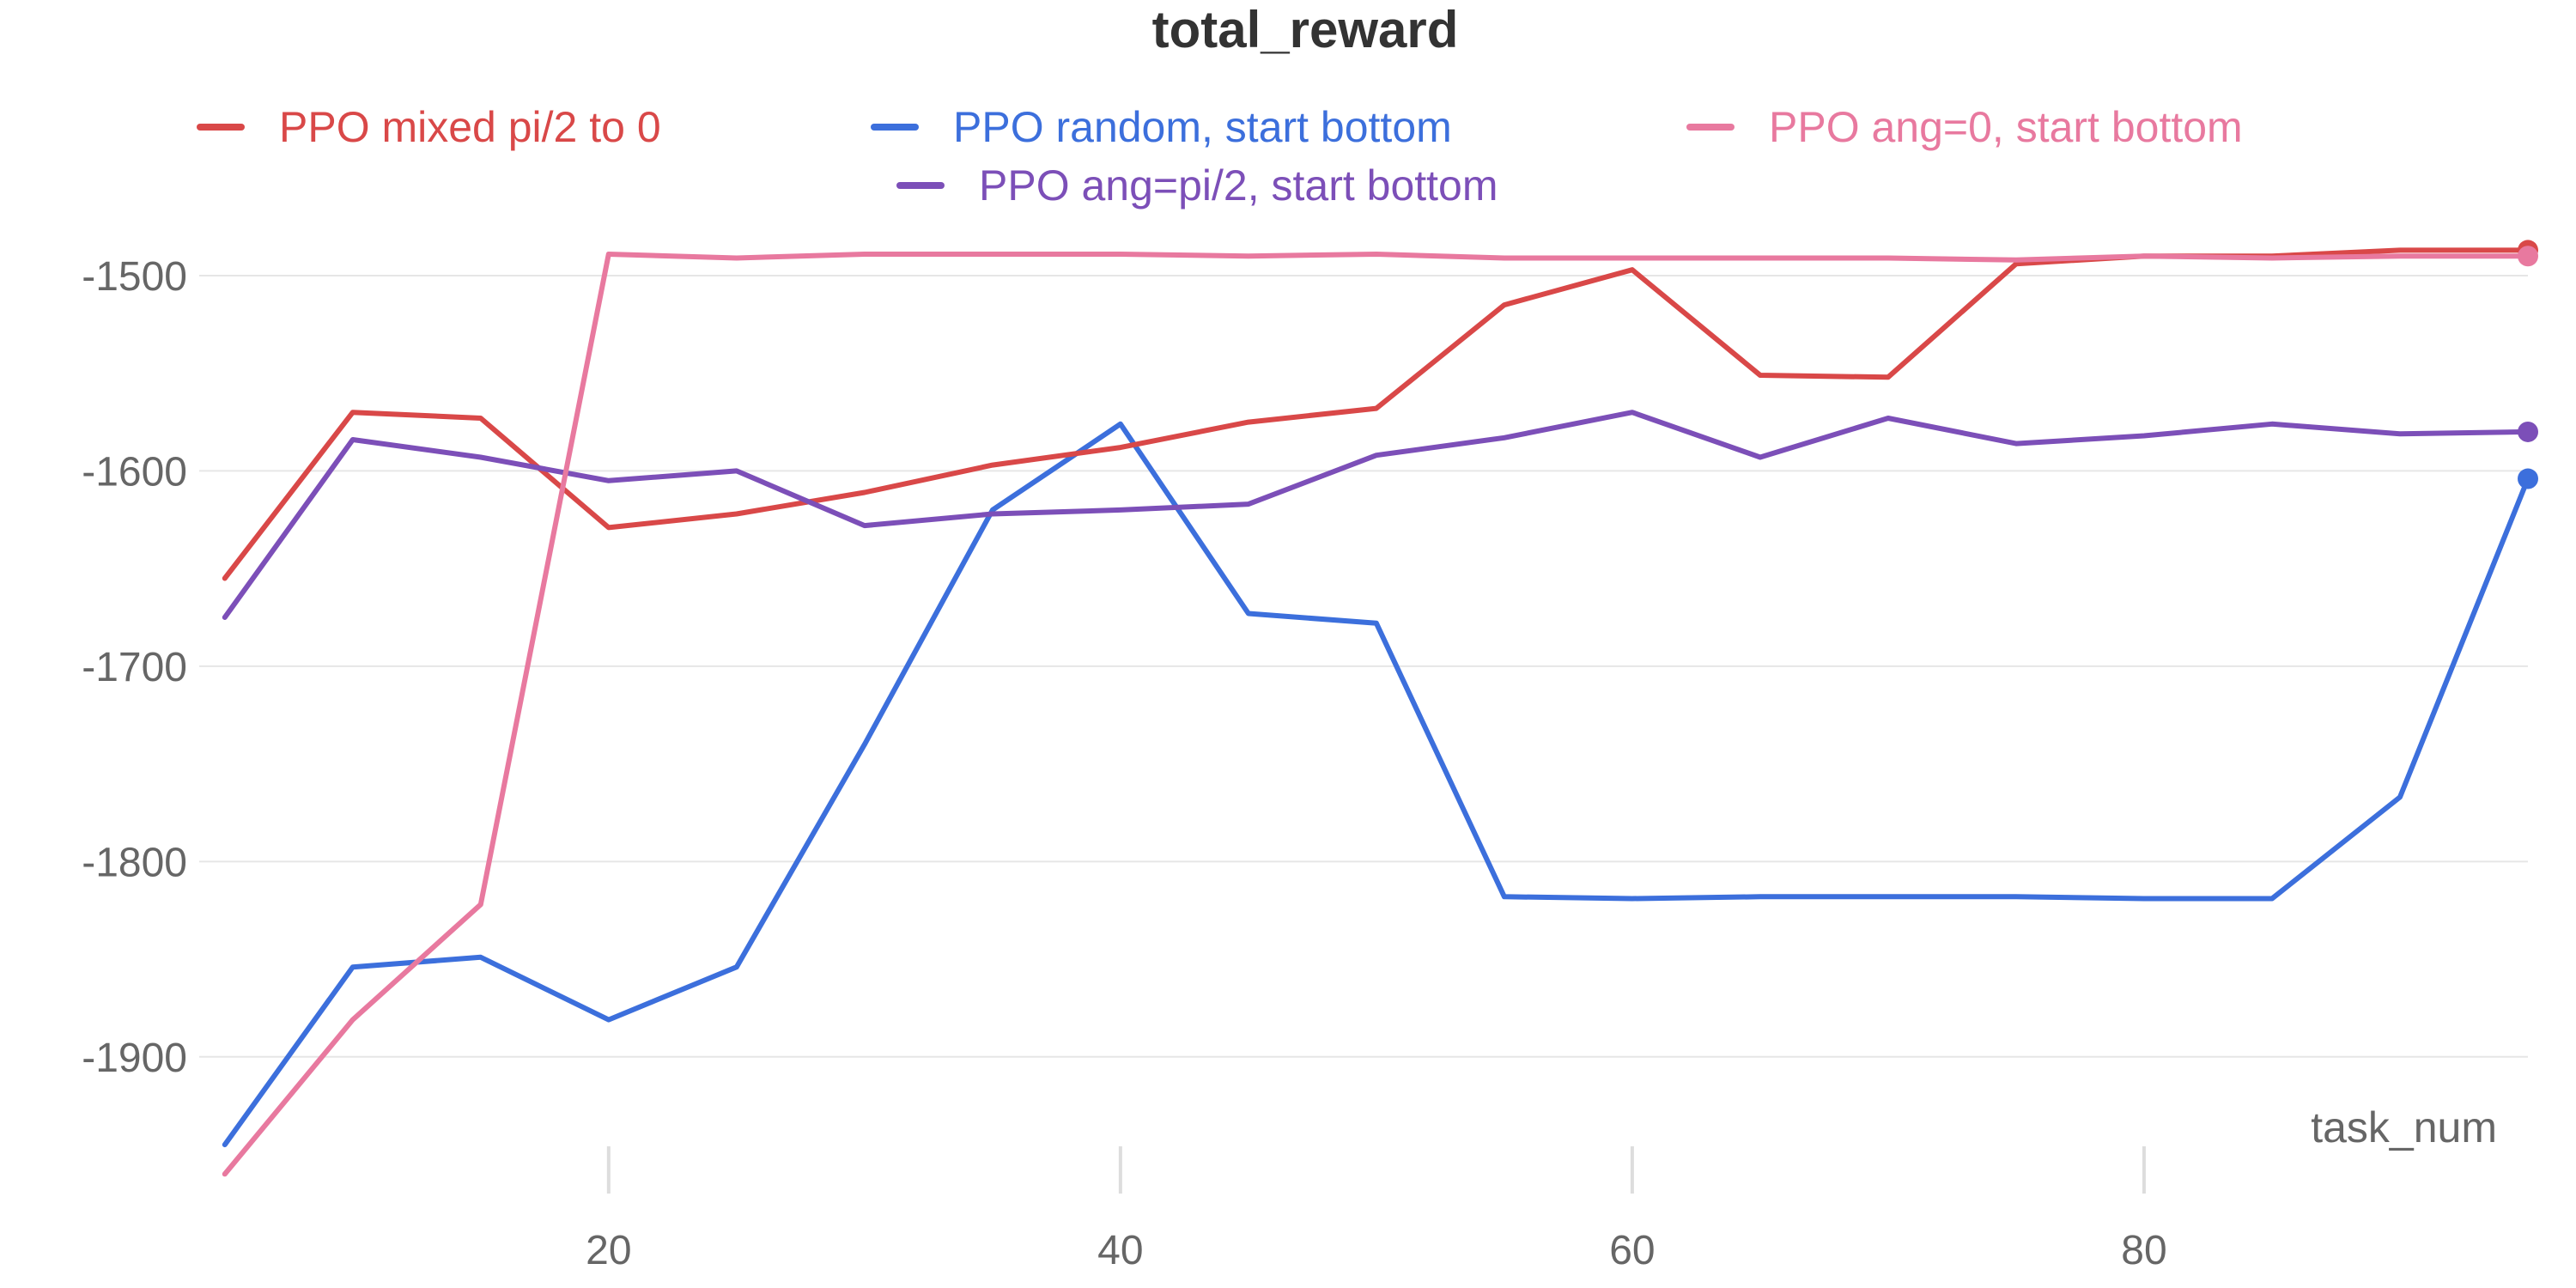 This screenshot has width=2576, height=1288. I want to click on y-tick-label: -1700, so click(134, 667).